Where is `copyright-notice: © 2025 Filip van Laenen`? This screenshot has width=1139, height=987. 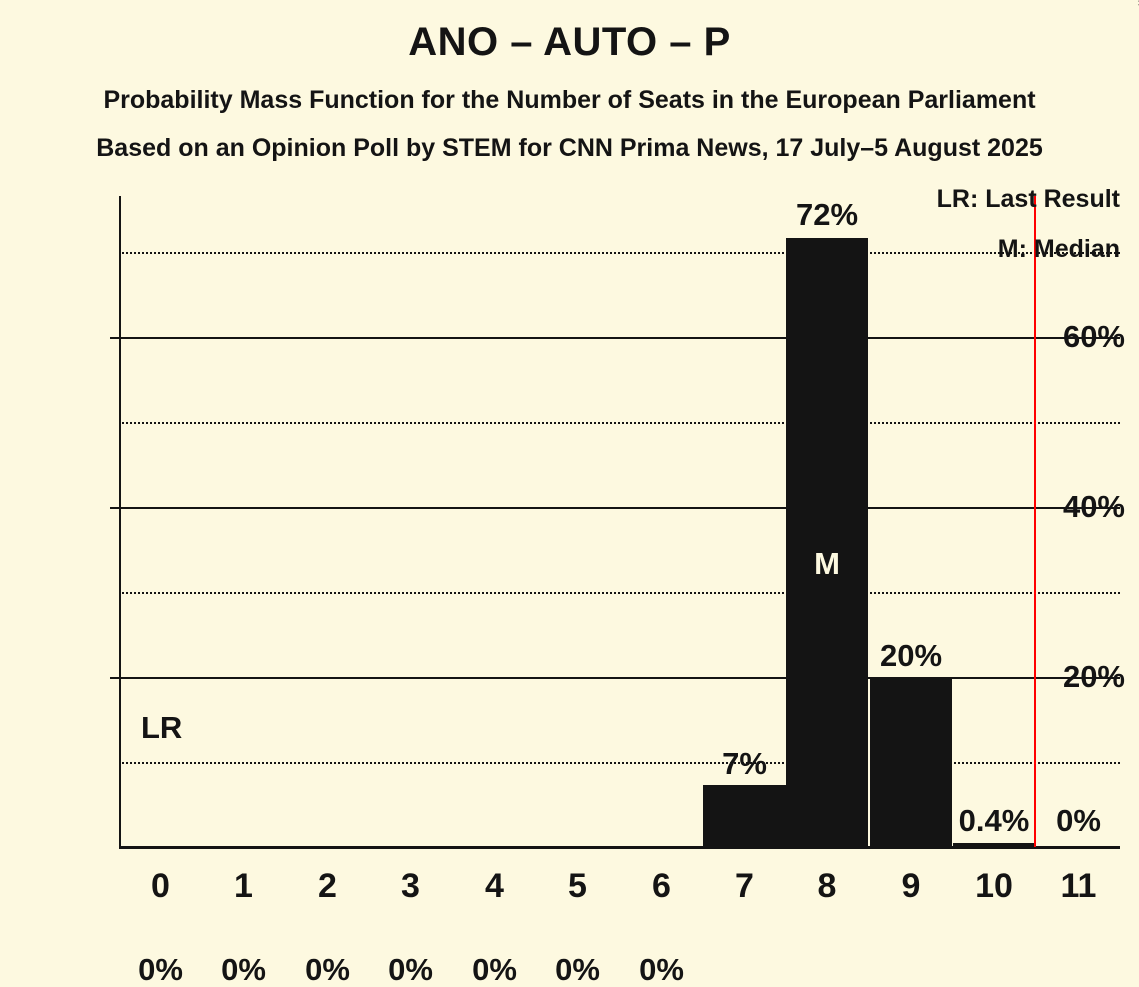 copyright-notice: © 2025 Filip van Laenen is located at coordinates (1137, 3).